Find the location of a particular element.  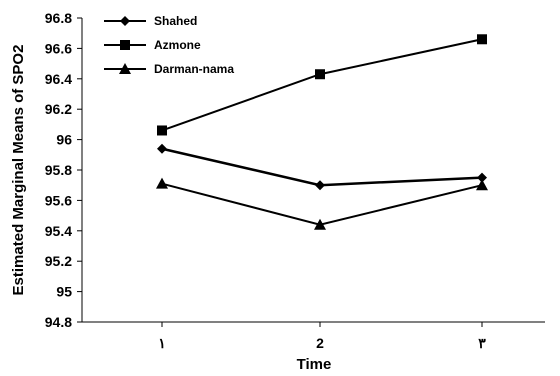

x-ticks: ١ 2 ٣ is located at coordinates (322, 336).